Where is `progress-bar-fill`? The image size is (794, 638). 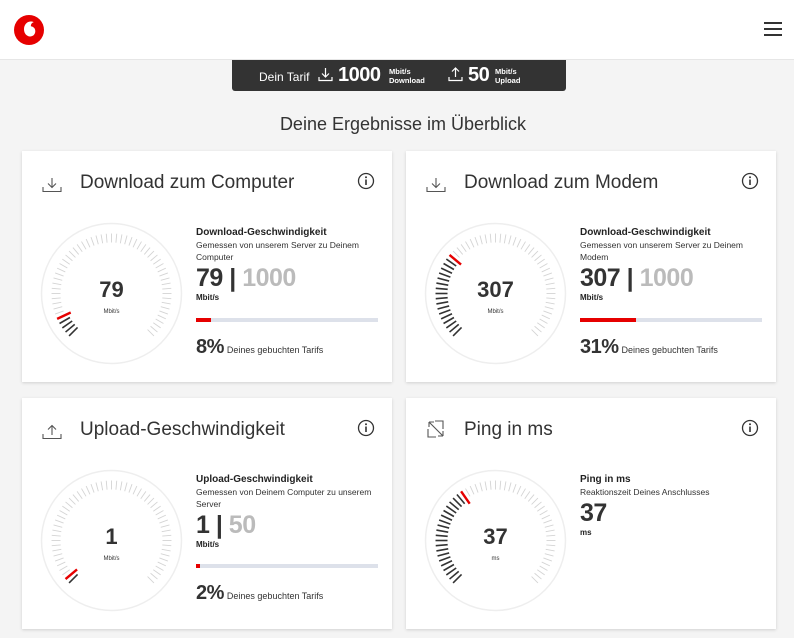
progress-bar-fill is located at coordinates (198, 566).